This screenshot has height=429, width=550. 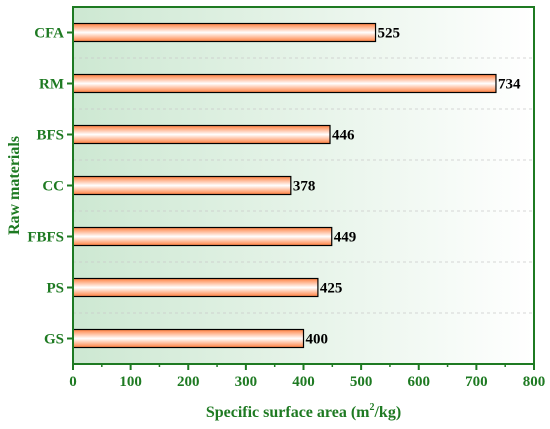 What do you see at coordinates (54, 340) in the screenshot?
I see `category-label-gs: GS` at bounding box center [54, 340].